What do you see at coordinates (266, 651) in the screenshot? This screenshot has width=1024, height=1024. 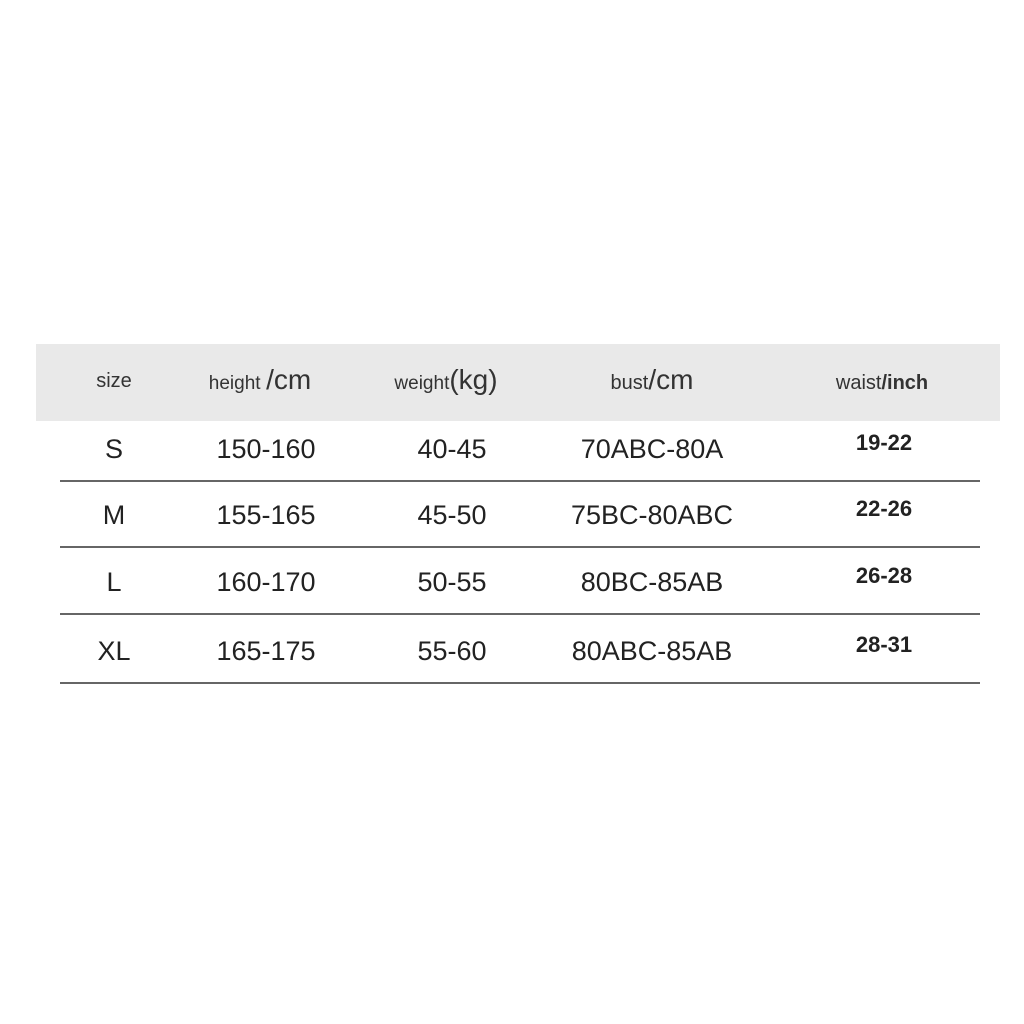 I see `cell-height: 165-175` at bounding box center [266, 651].